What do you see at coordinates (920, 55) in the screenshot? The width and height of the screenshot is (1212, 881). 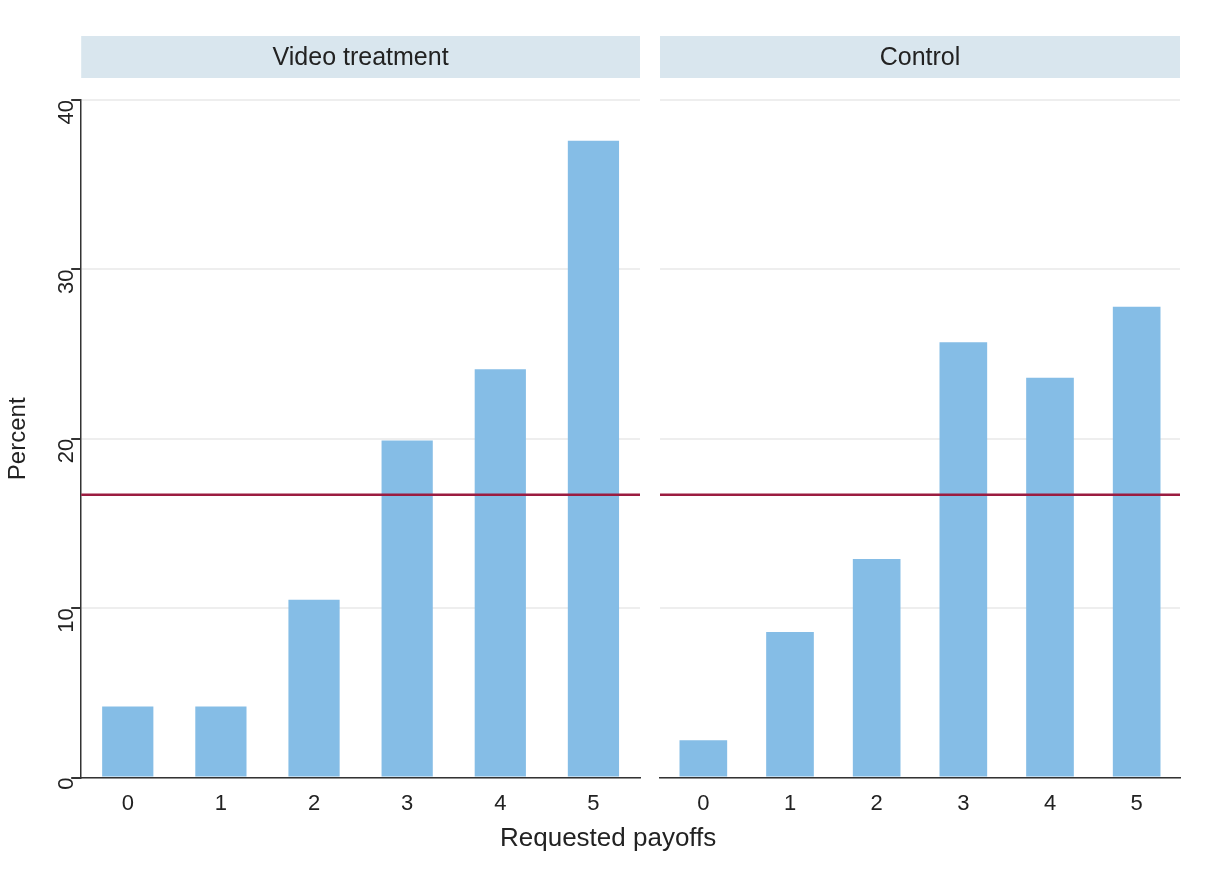 I see `chart-title: Control` at bounding box center [920, 55].